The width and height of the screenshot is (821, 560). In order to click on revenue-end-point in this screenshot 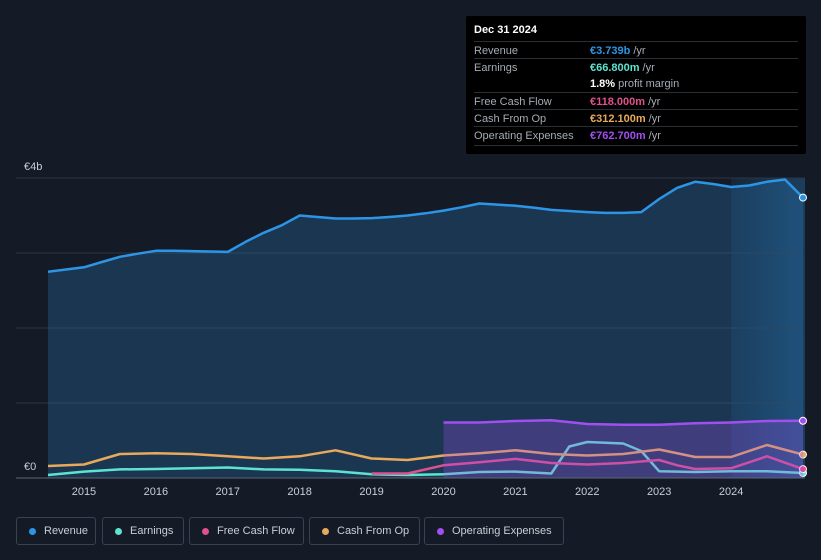, I will do `click(803, 197)`.